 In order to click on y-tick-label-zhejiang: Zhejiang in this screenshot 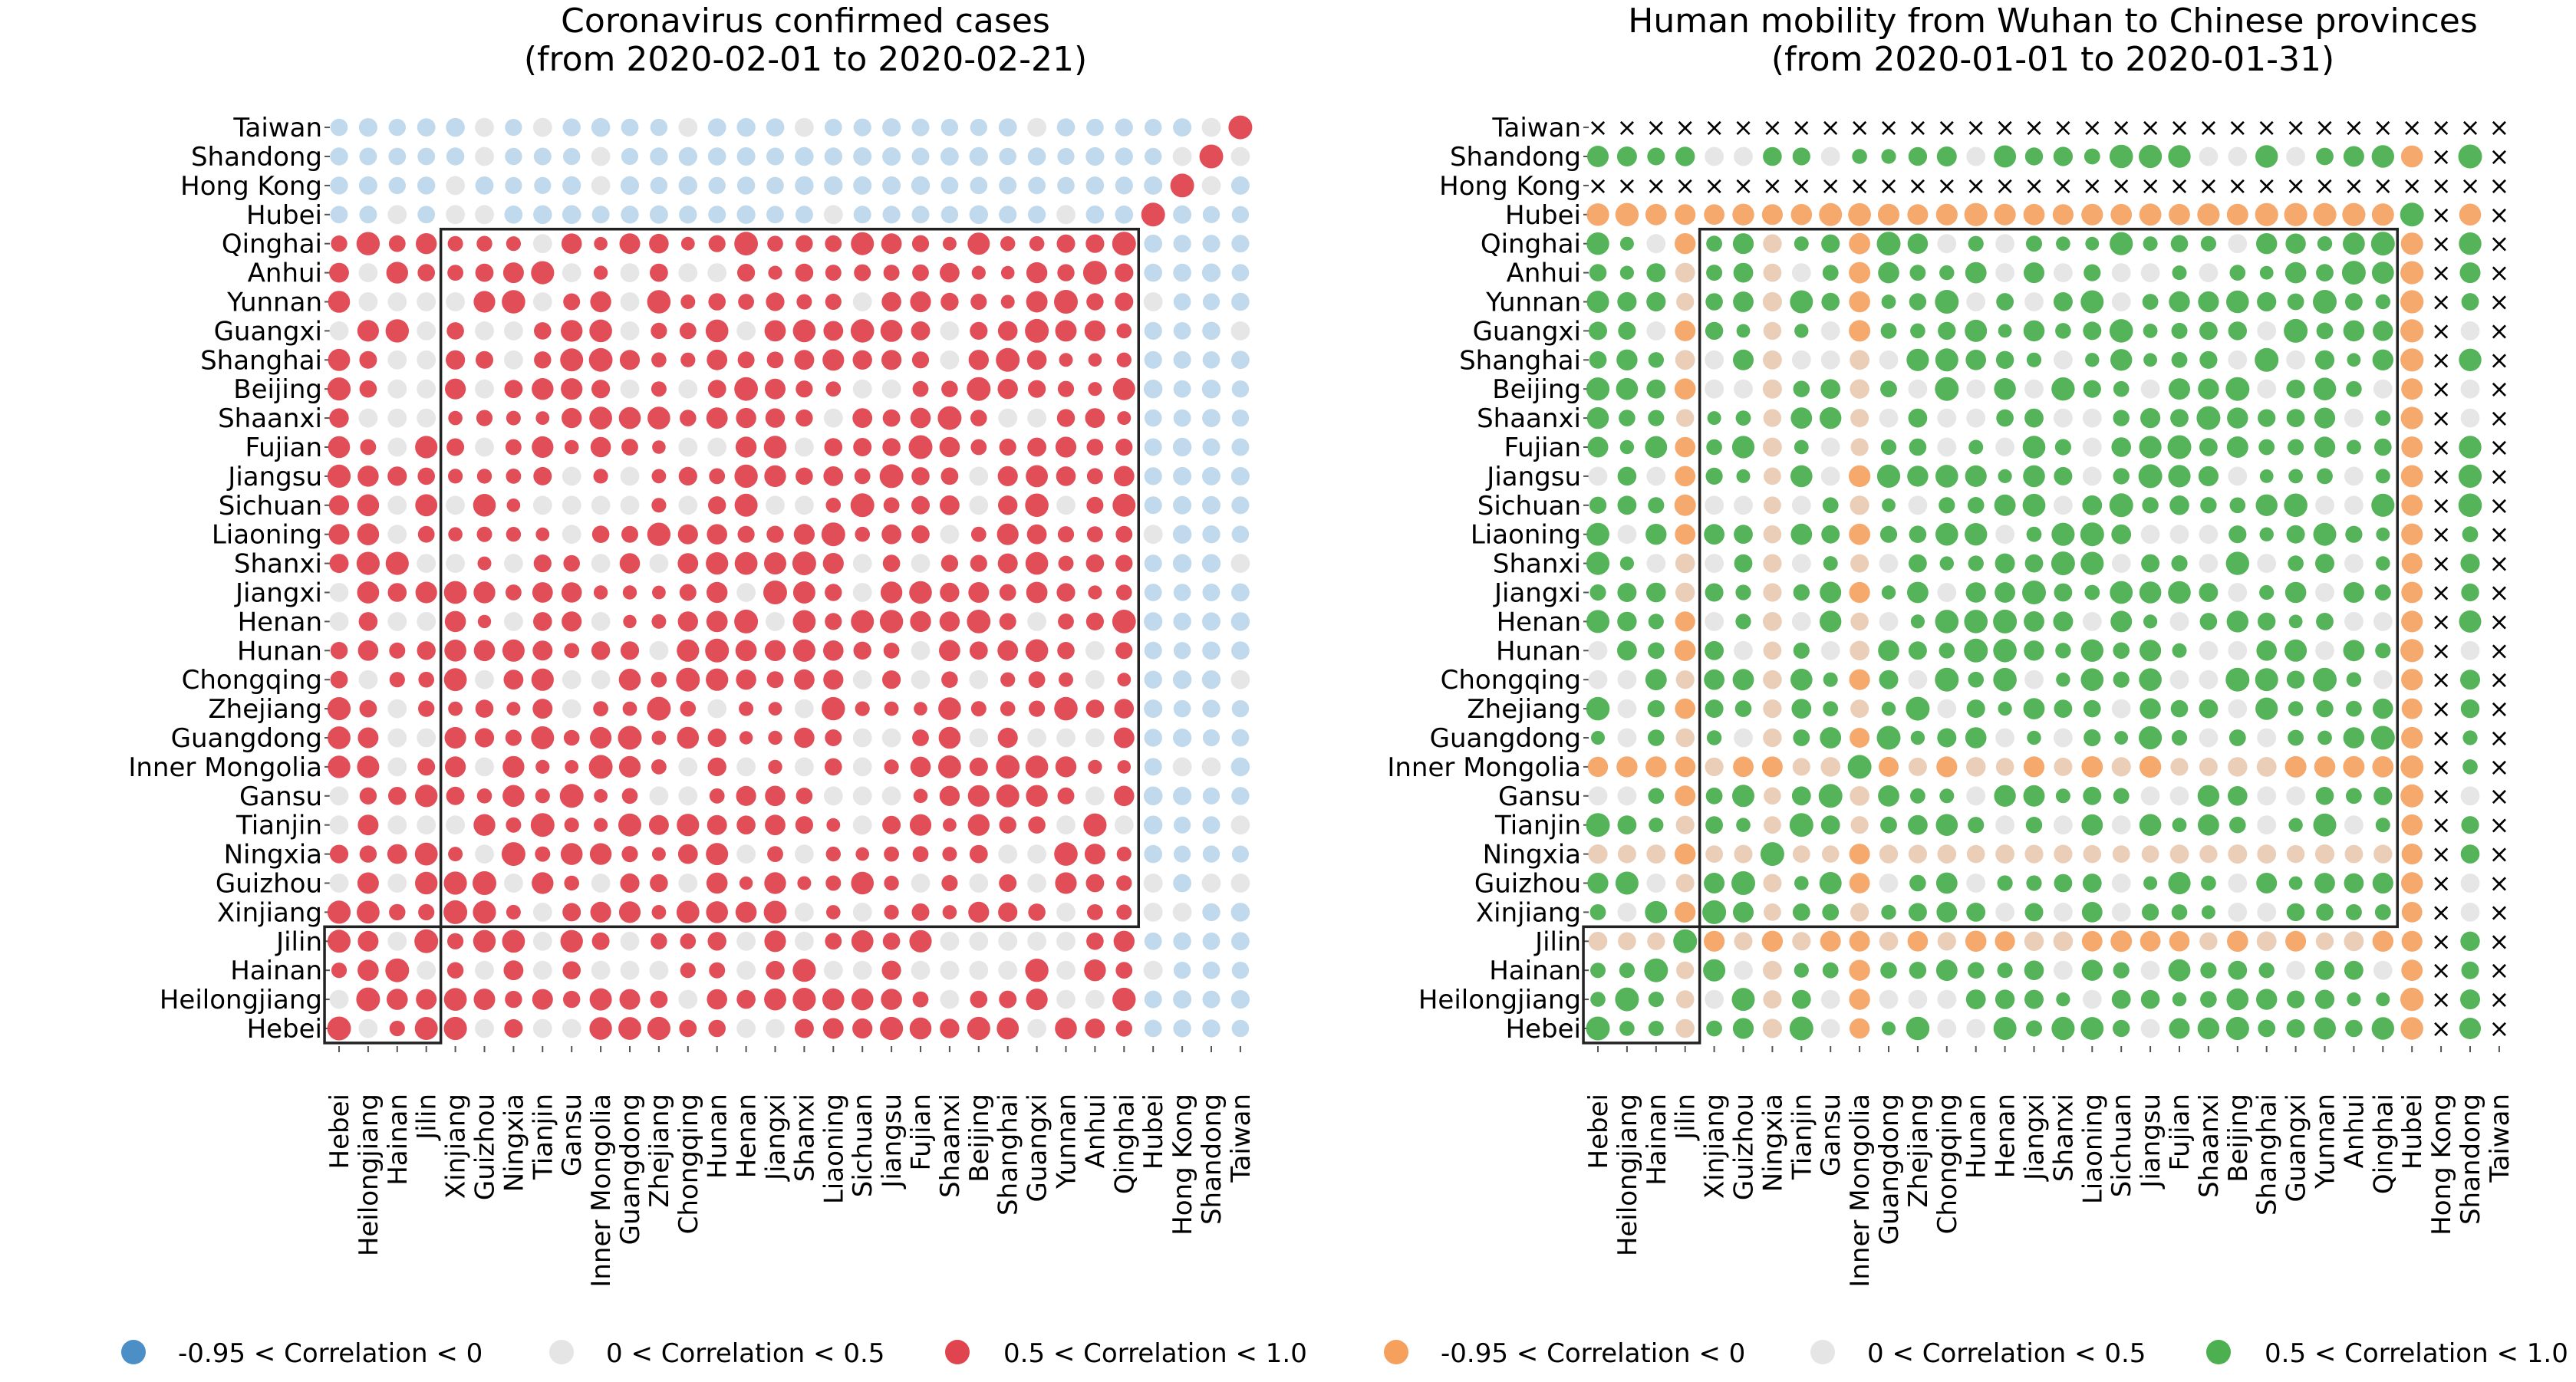, I will do `click(265, 709)`.